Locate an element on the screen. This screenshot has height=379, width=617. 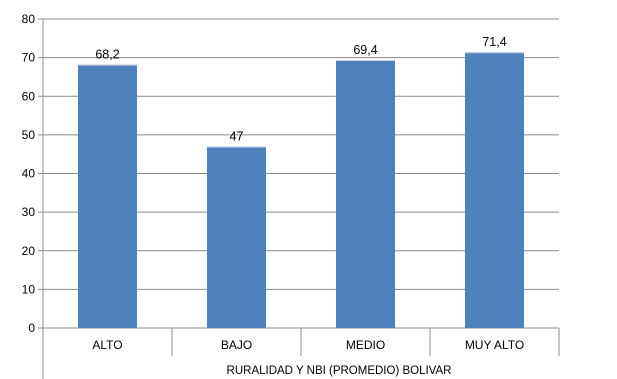
bar-medio is located at coordinates (365, 194).